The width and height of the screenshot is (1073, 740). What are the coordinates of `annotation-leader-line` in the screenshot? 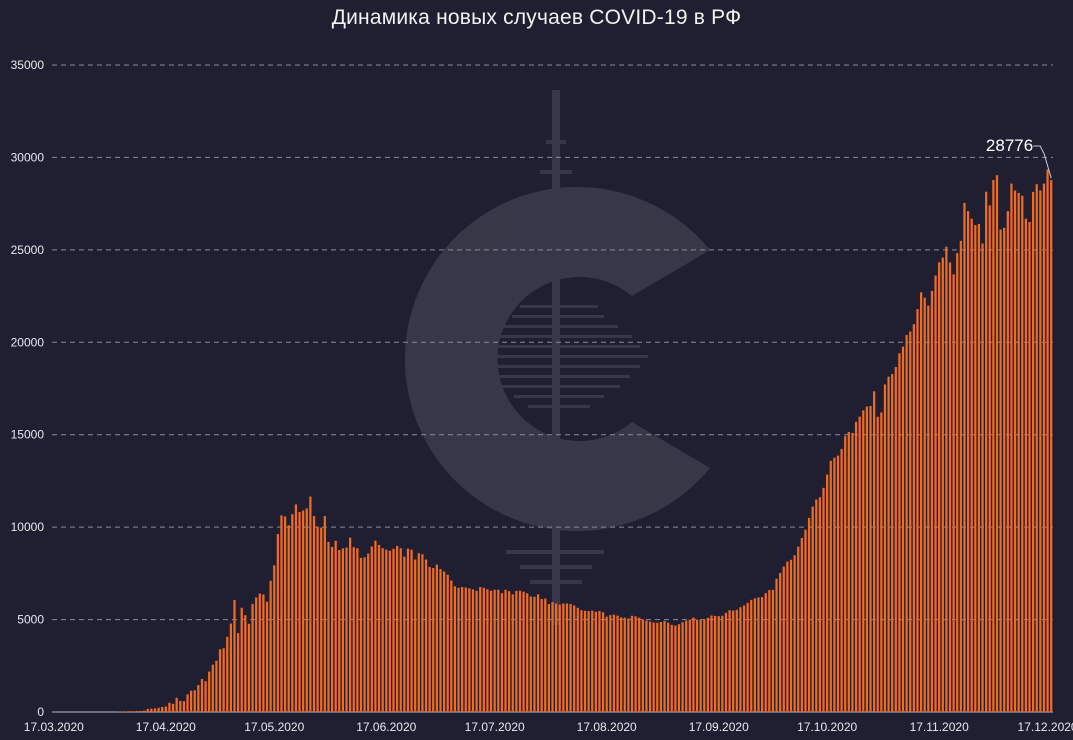 It's located at (1042, 162).